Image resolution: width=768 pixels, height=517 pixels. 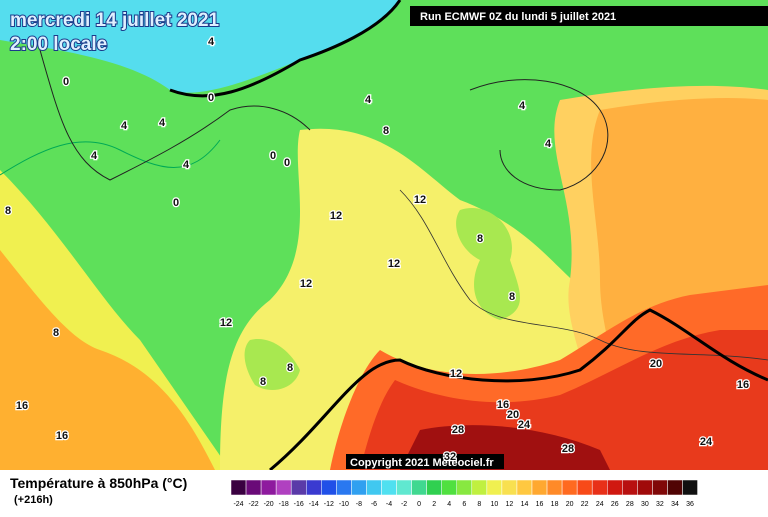 What do you see at coordinates (464, 504) in the screenshot?
I see `scale-label: 6` at bounding box center [464, 504].